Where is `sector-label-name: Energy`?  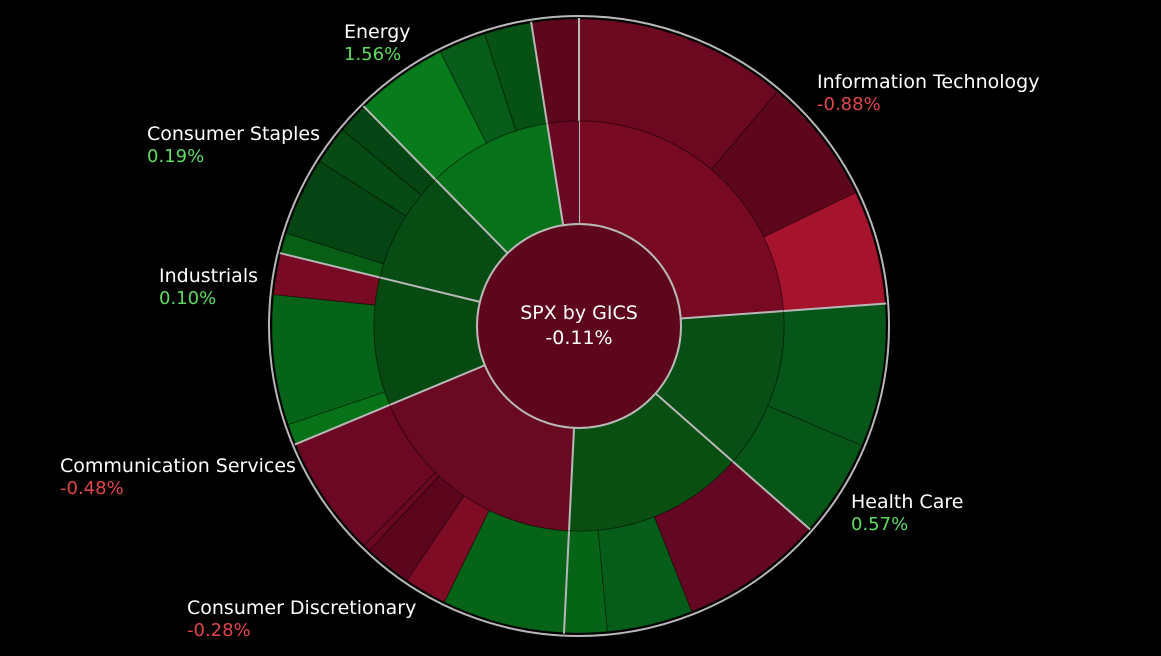
sector-label-name: Energy is located at coordinates (377, 32).